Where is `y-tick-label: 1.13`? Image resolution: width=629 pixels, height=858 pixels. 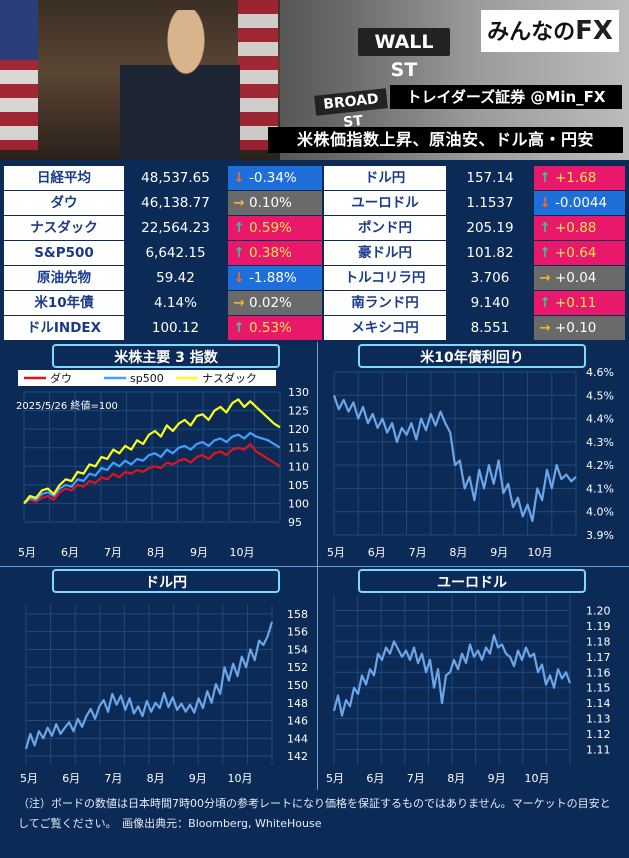
y-tick-label: 1.13 is located at coordinates (598, 719).